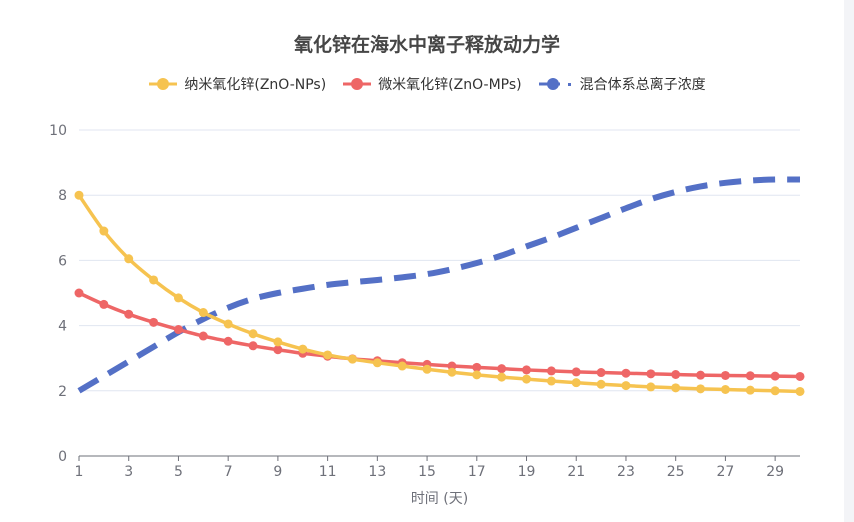 Image resolution: width=854 pixels, height=522 pixels. I want to click on y-tick-label: 0, so click(62, 457).